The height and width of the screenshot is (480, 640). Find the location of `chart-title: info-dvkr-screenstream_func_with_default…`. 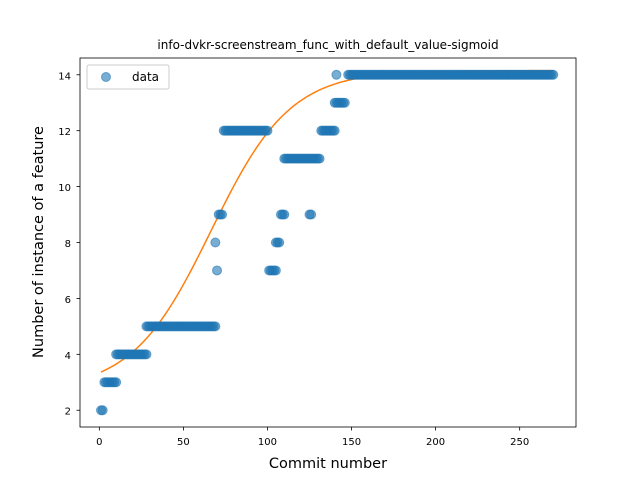

chart-title: info-dvkr-screenstream_func_with_default… is located at coordinates (327, 45).